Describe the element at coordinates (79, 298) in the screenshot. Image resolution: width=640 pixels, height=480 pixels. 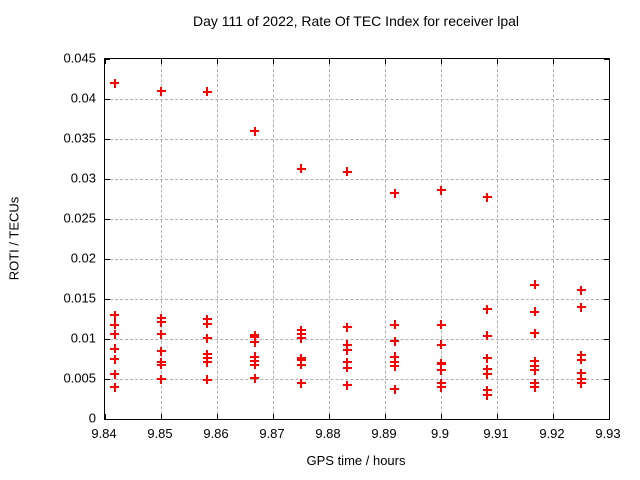
I see `y-tick-label: 0.015` at that location.